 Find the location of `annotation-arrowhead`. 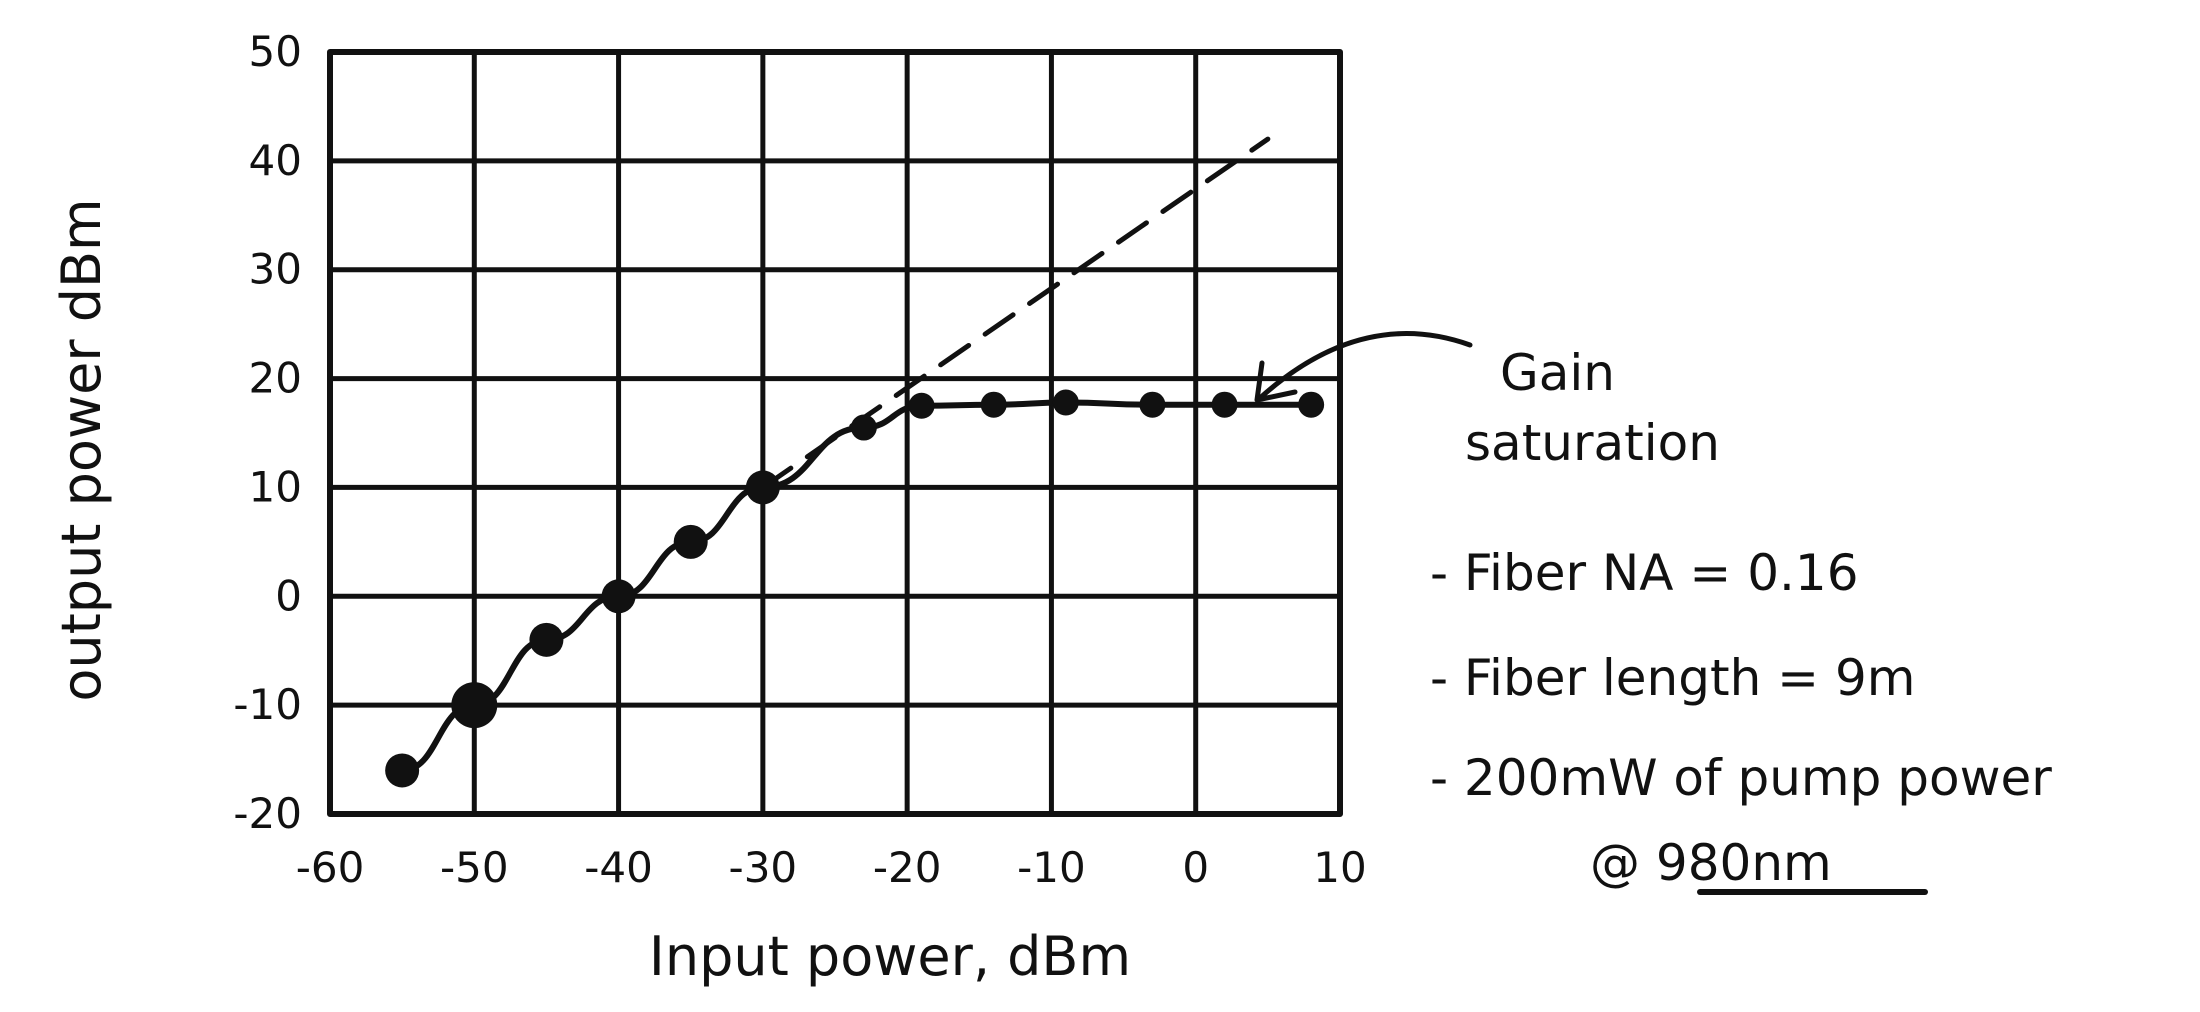

annotation-arrowhead is located at coordinates (1276, 381).